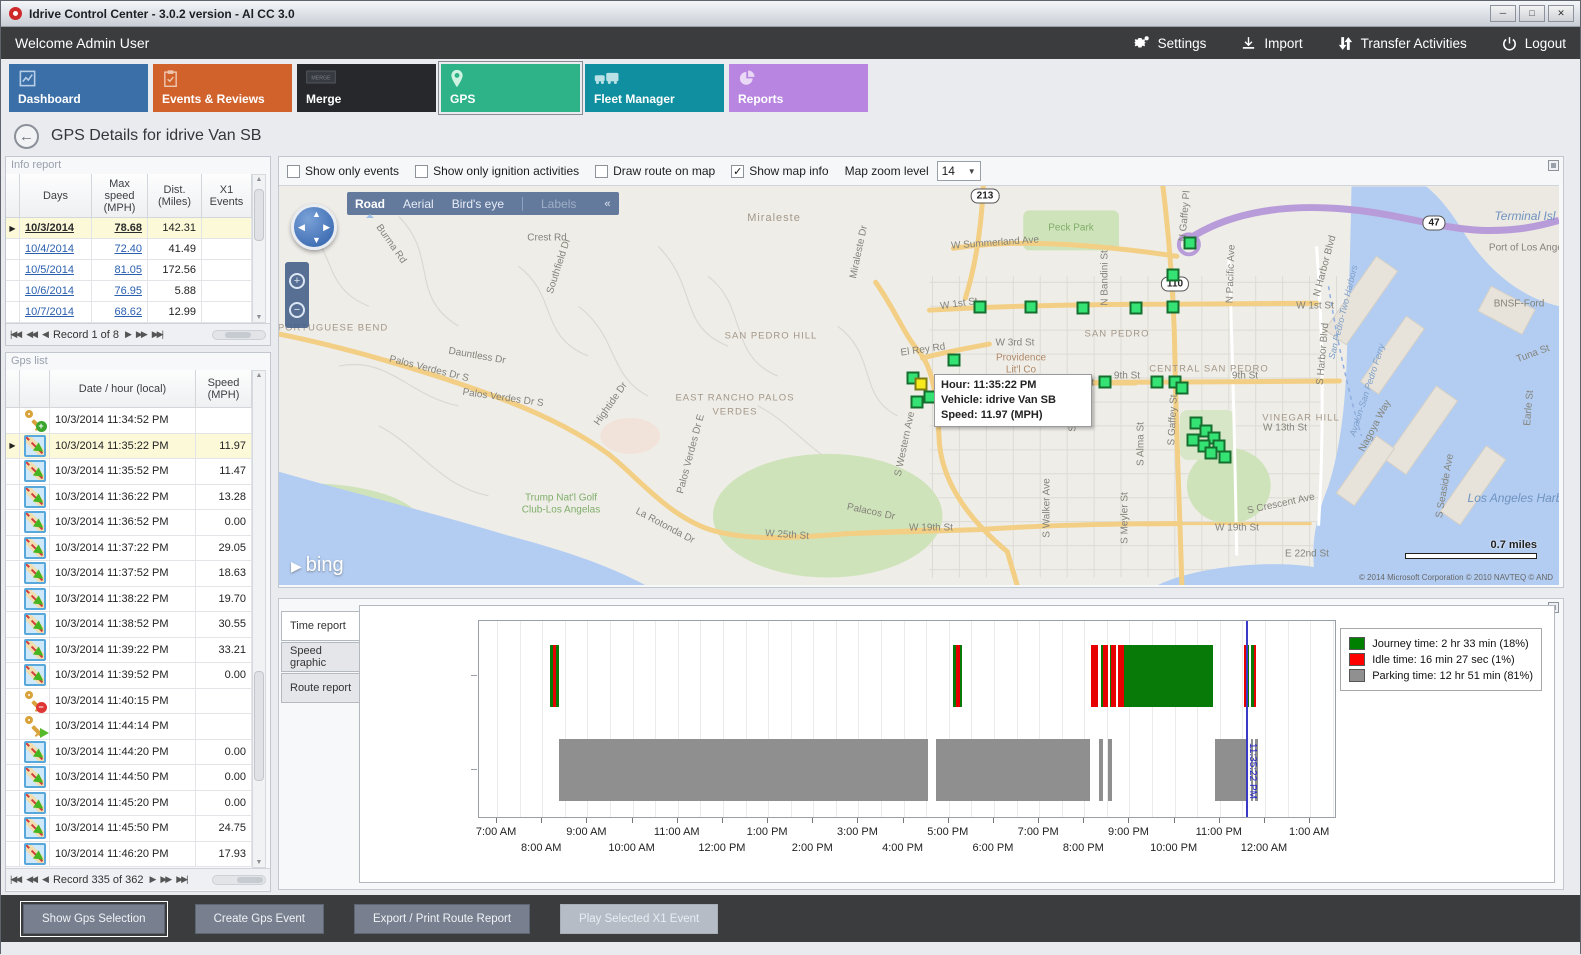  What do you see at coordinates (129, 472) in the screenshot?
I see `table-row: 10/3/2014 11:35:52 PM 11.47` at bounding box center [129, 472].